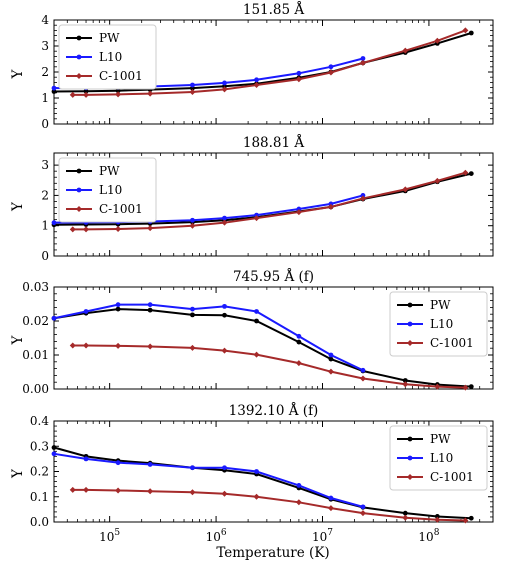 The image size is (521, 568). Describe the element at coordinates (45, 46) in the screenshot. I see `panel-1-ytick-label: 3` at that location.